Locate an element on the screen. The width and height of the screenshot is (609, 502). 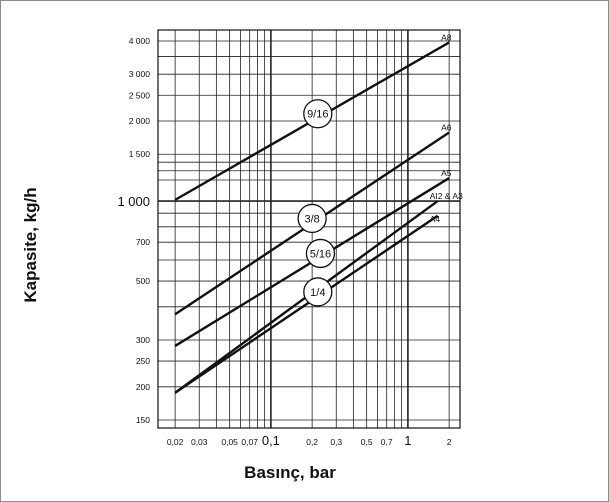
y-tick-label: 250 is located at coordinates (143, 361).